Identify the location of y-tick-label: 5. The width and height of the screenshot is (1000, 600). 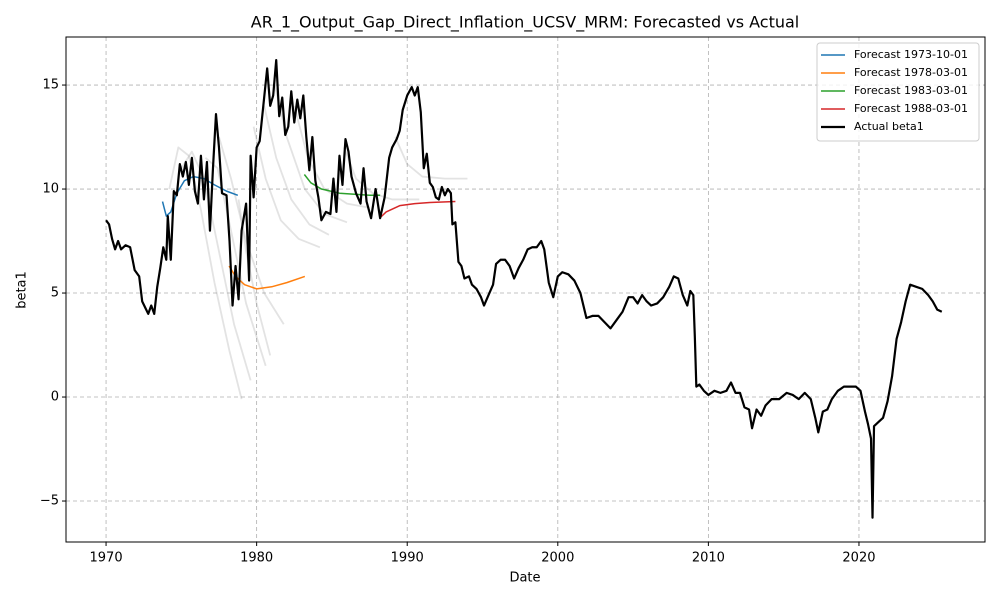
(55, 293).